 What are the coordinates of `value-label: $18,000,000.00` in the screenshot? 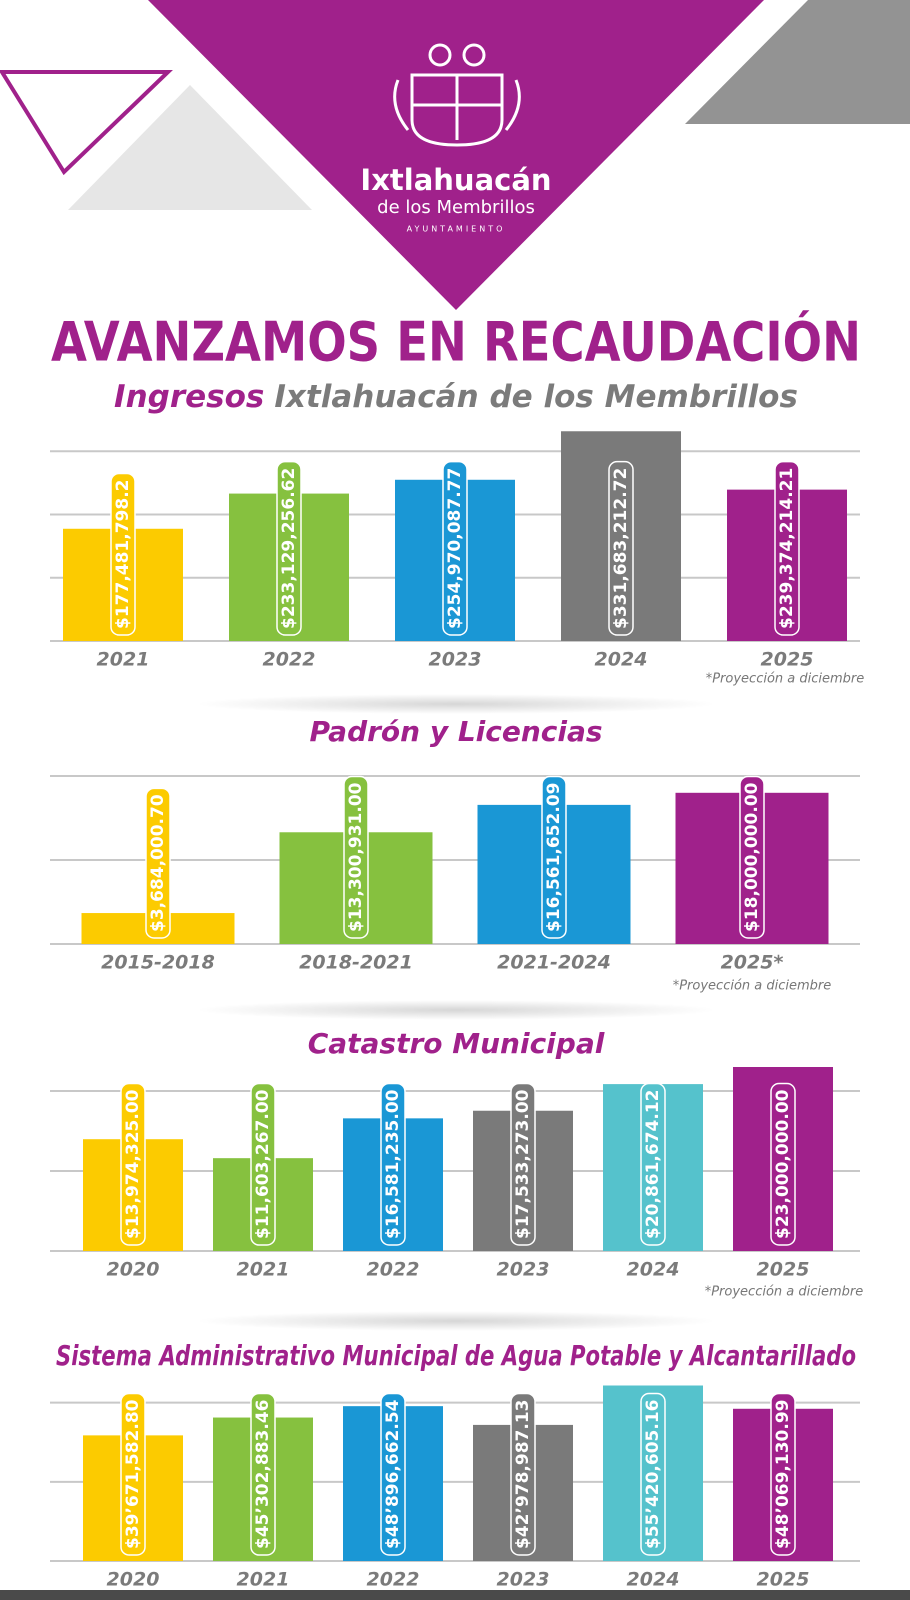 It's located at (752, 857).